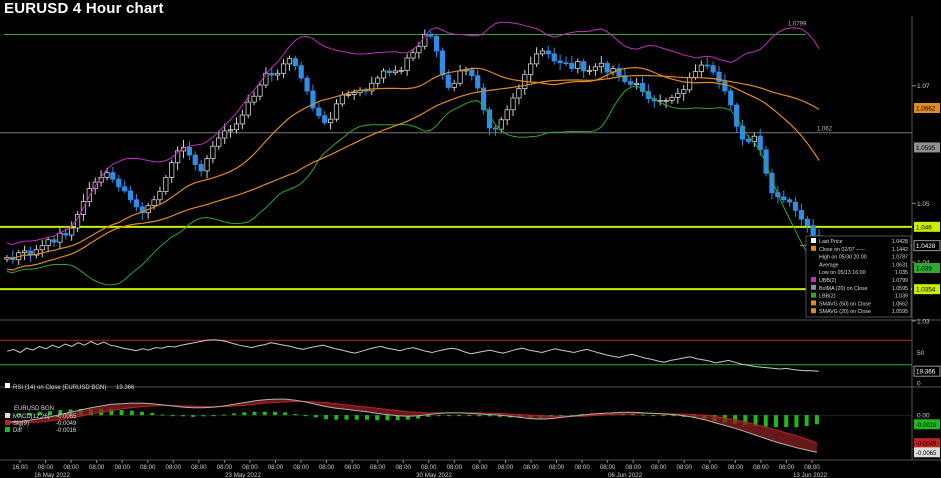  What do you see at coordinates (21, 424) in the screenshot?
I see `macd-legend-label: Sig(9)` at bounding box center [21, 424].